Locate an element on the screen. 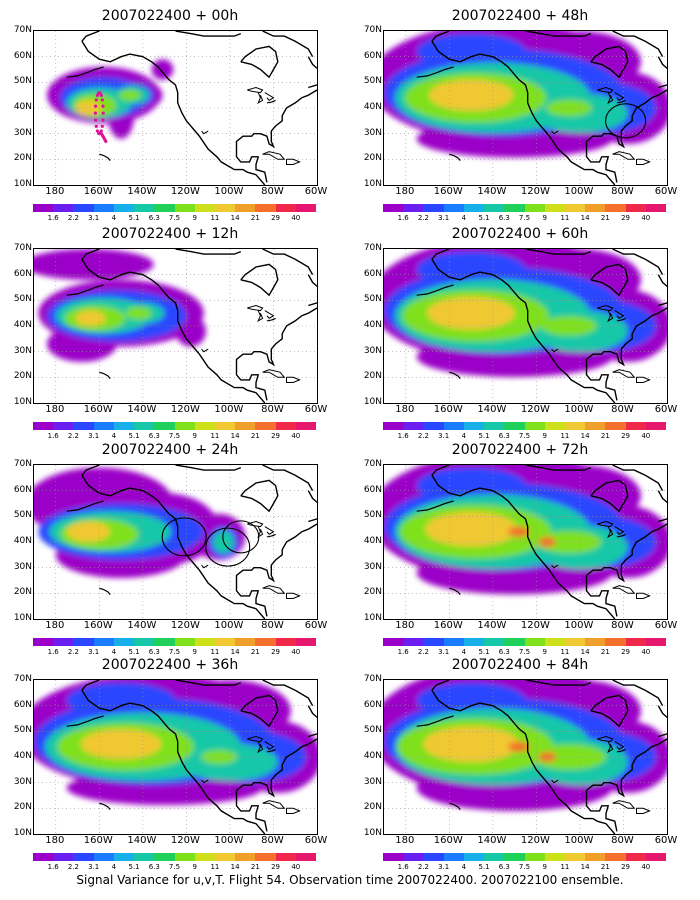  panel-title: 2007022400 + 00h is located at coordinates (170, 16).